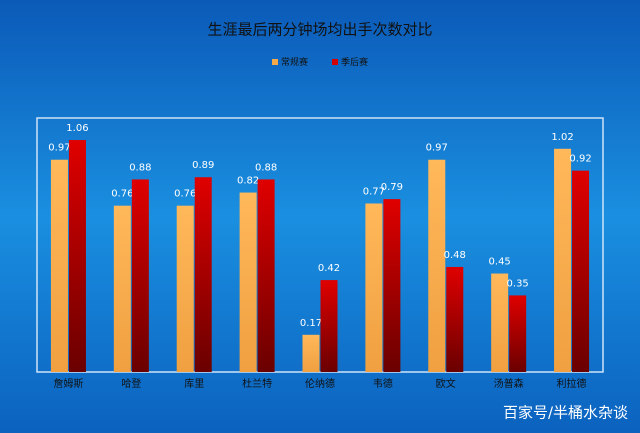 The image size is (640, 433). I want to click on data-label: 0.17, so click(311, 323).